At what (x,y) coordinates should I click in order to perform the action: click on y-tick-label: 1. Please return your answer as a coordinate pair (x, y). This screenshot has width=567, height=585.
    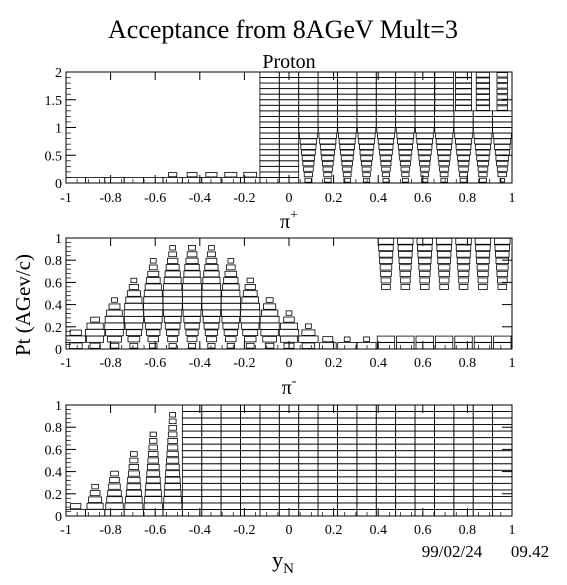
    Looking at the image, I should click on (58, 406).